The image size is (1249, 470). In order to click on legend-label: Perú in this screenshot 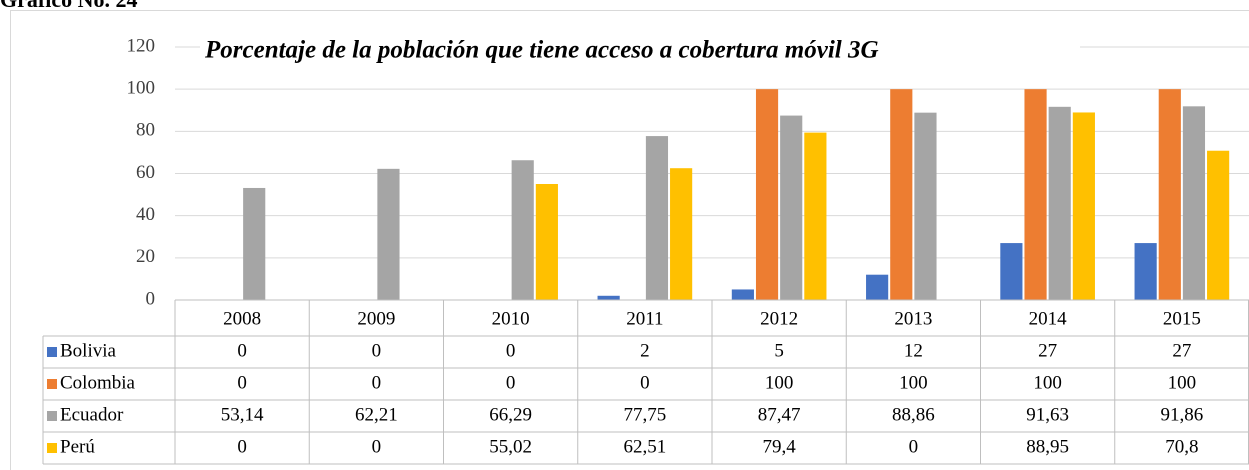, I will do `click(77, 446)`.